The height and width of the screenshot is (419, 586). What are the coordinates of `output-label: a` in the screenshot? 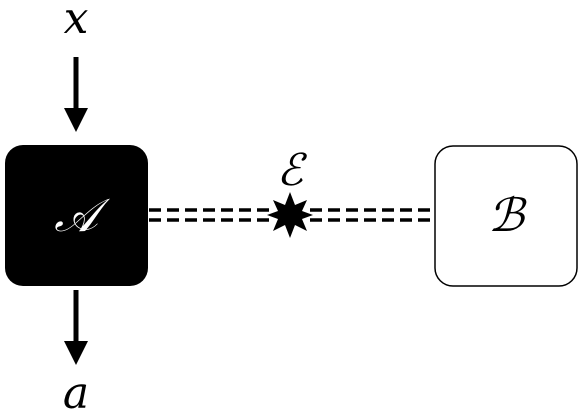 It's located at (76, 393).